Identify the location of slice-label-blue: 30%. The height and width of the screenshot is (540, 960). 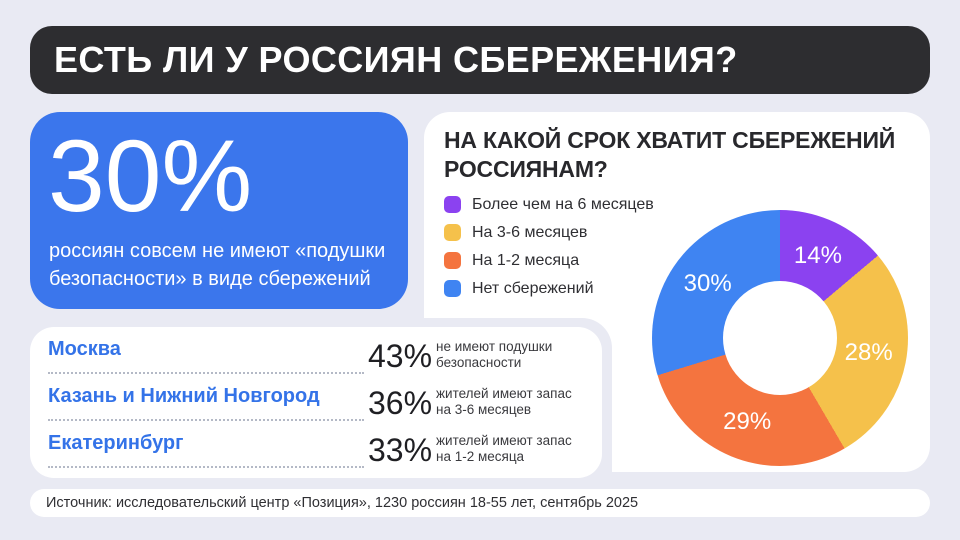
(707, 284).